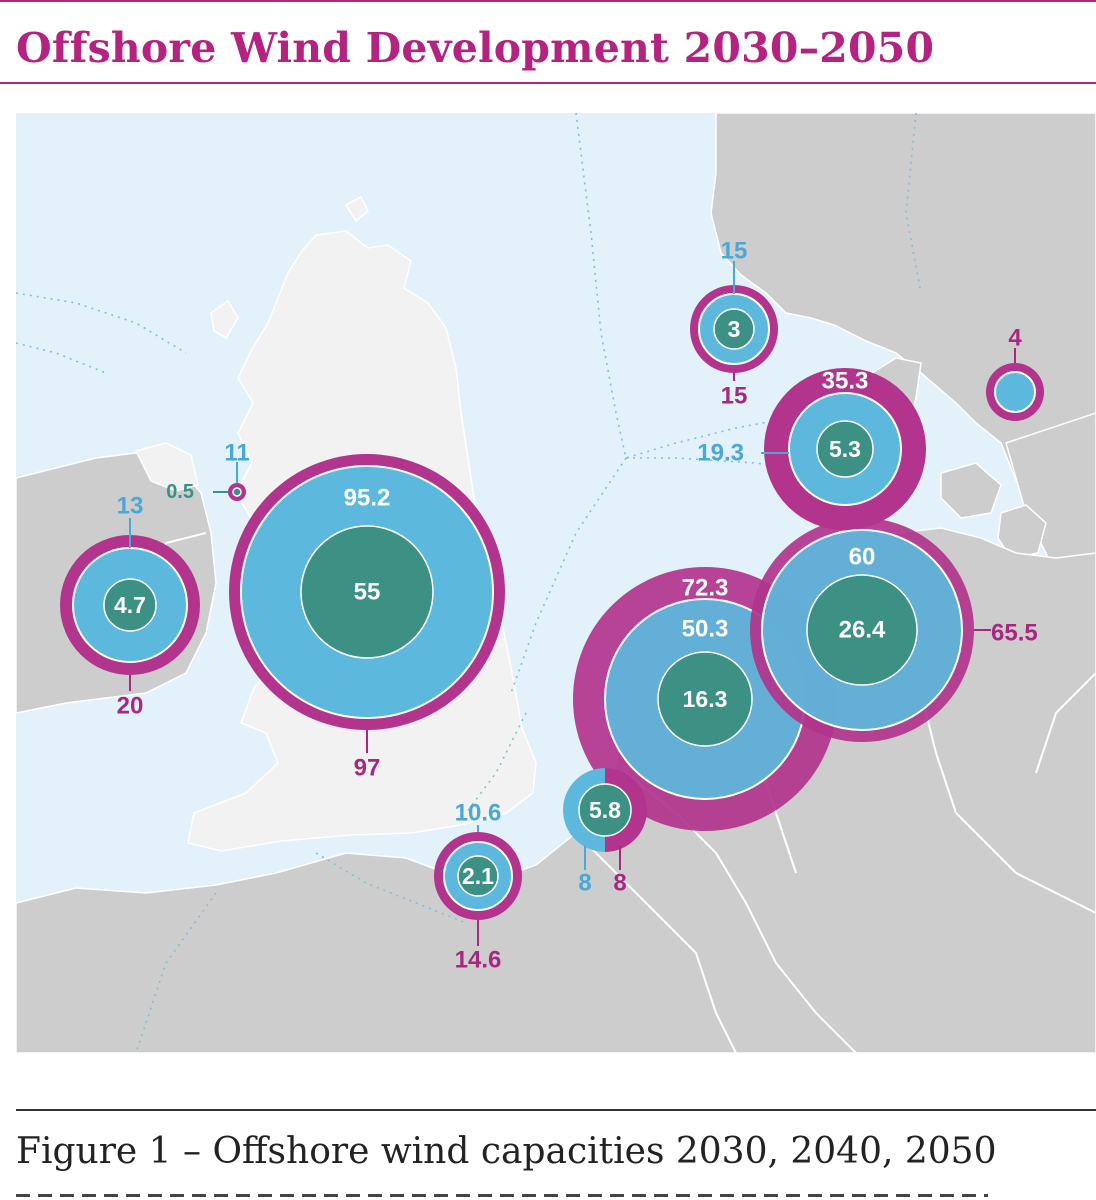 The width and height of the screenshot is (1096, 1200). What do you see at coordinates (705, 629) in the screenshot?
I see `label-2040-netherlands: 50.3` at bounding box center [705, 629].